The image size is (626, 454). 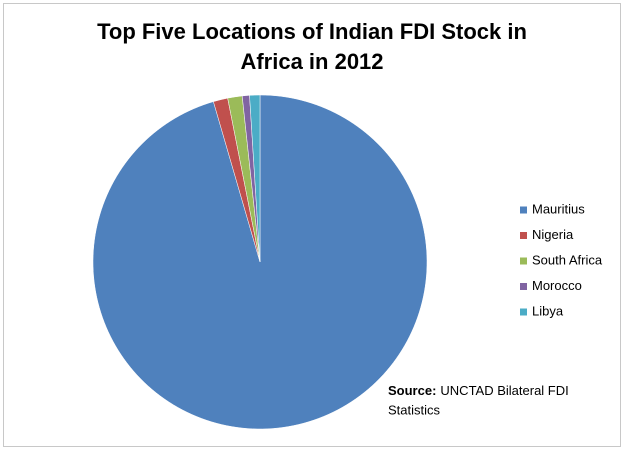 What do you see at coordinates (557, 285) in the screenshot?
I see `legend-label: Morocco` at bounding box center [557, 285].